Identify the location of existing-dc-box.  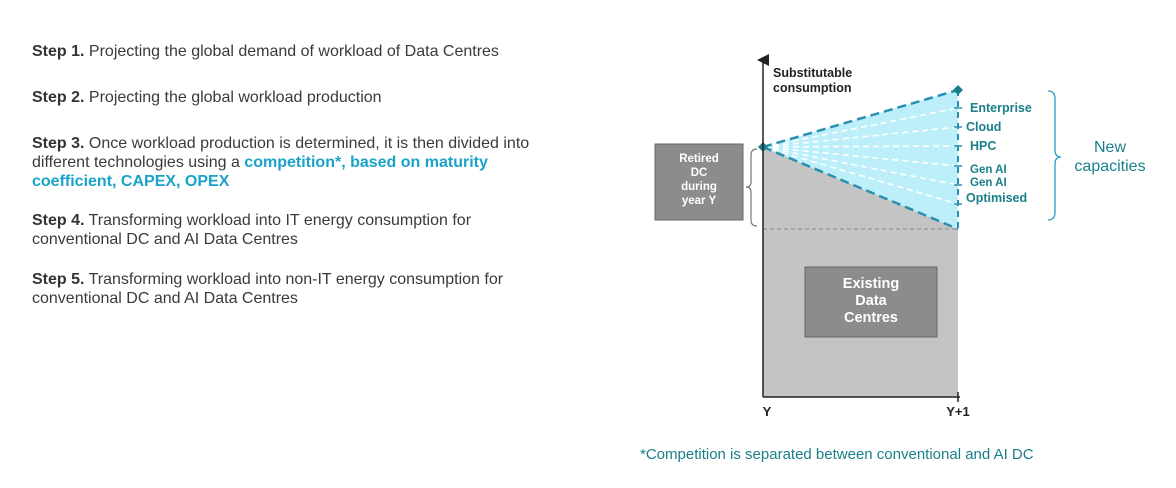
(871, 302).